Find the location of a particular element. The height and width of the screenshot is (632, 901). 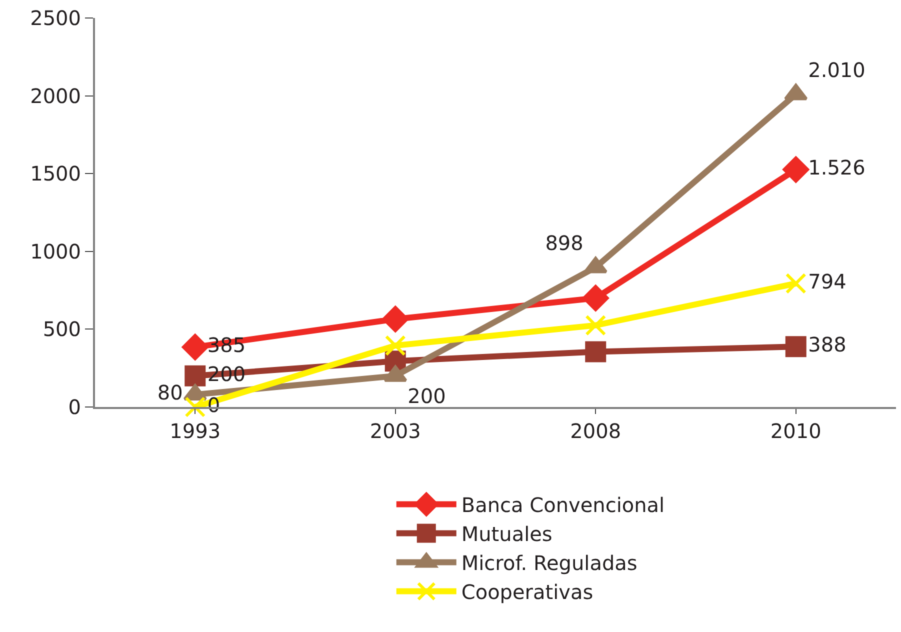

y-tick-label: 1000 is located at coordinates (55, 251).